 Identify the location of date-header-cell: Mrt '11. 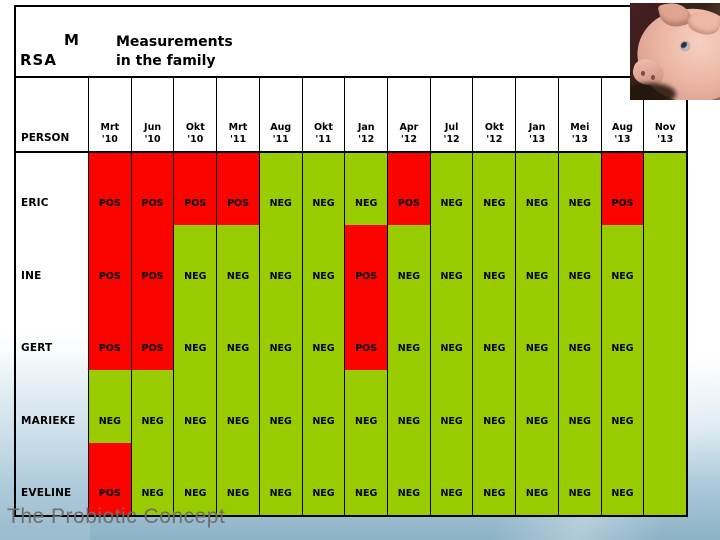
(238, 115).